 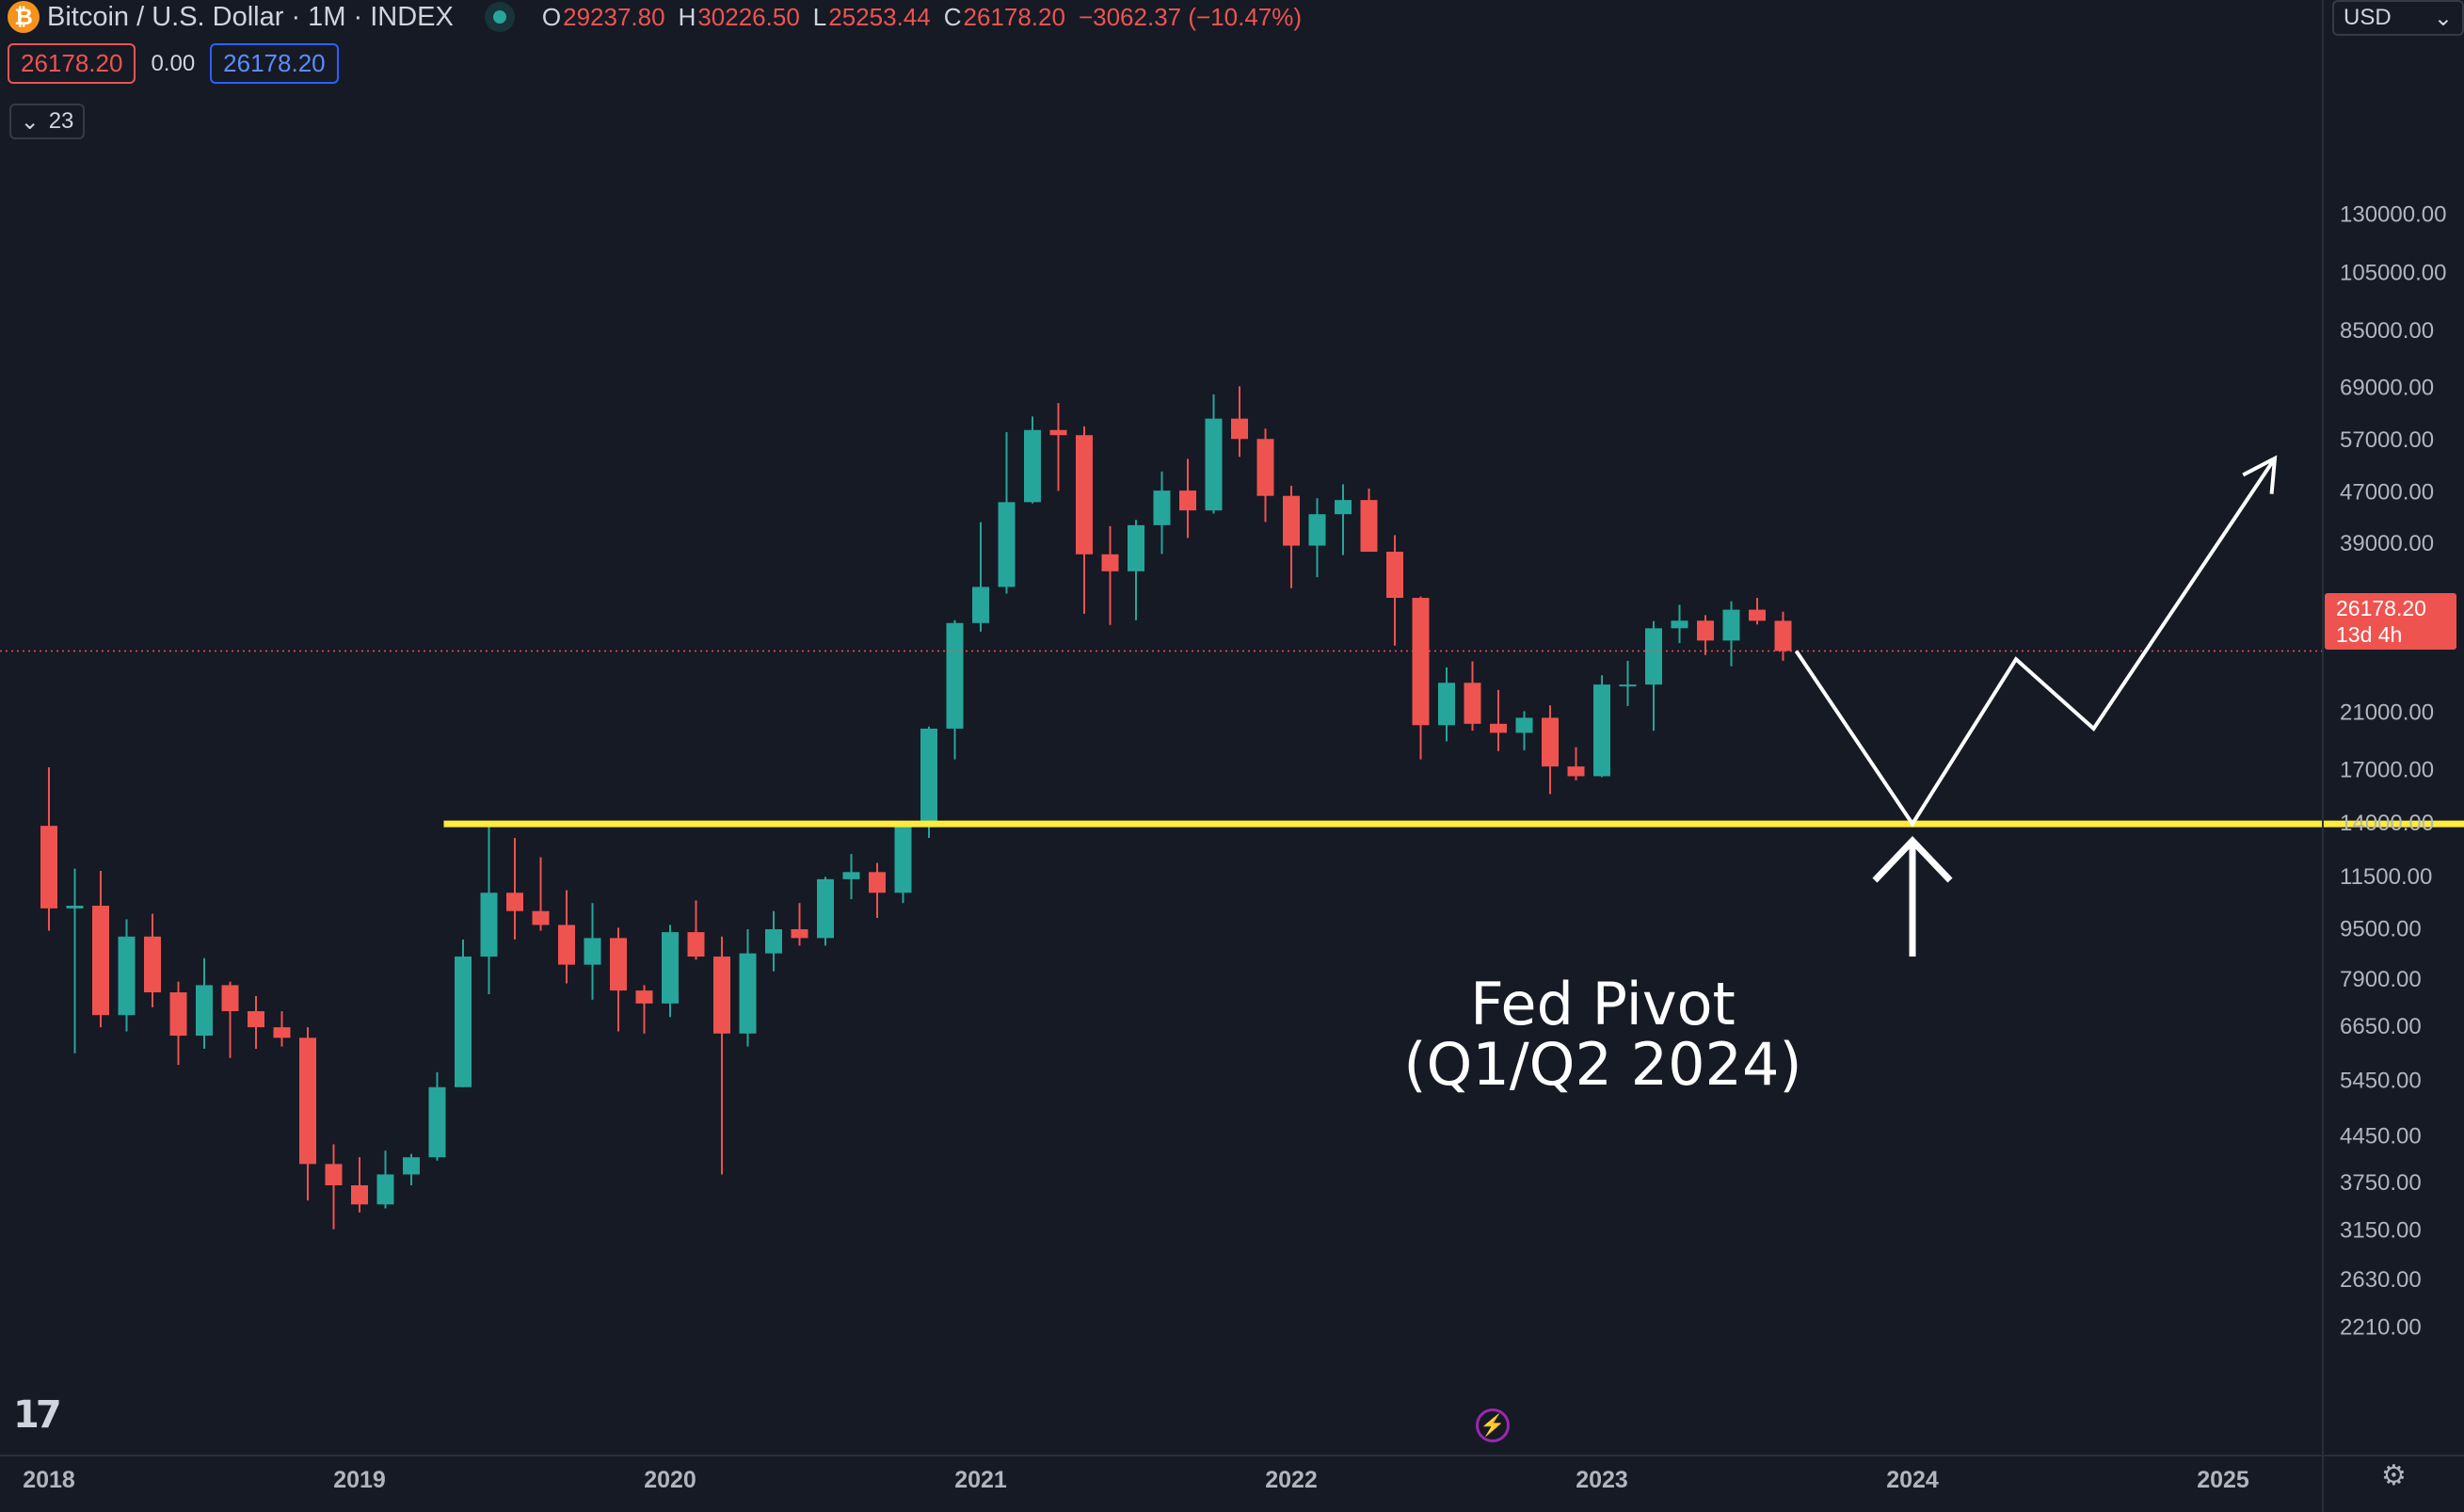 What do you see at coordinates (2381, 1081) in the screenshot?
I see `price-tick-label: 5450.00` at bounding box center [2381, 1081].